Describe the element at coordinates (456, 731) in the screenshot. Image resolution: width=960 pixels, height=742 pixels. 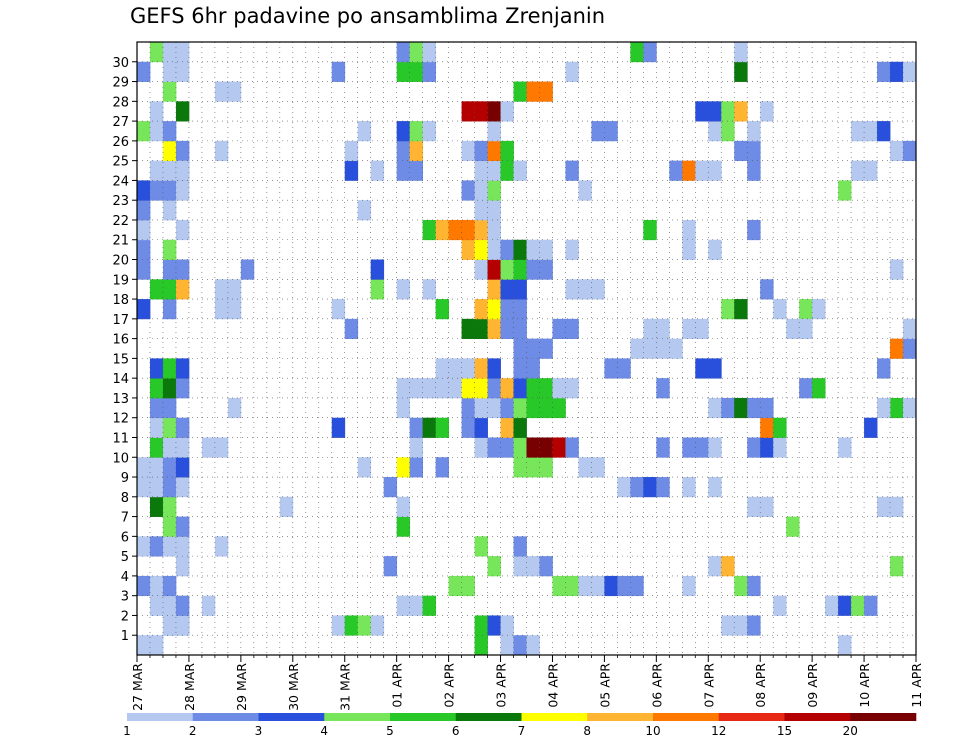
I see `colorbar-label: 6` at that location.